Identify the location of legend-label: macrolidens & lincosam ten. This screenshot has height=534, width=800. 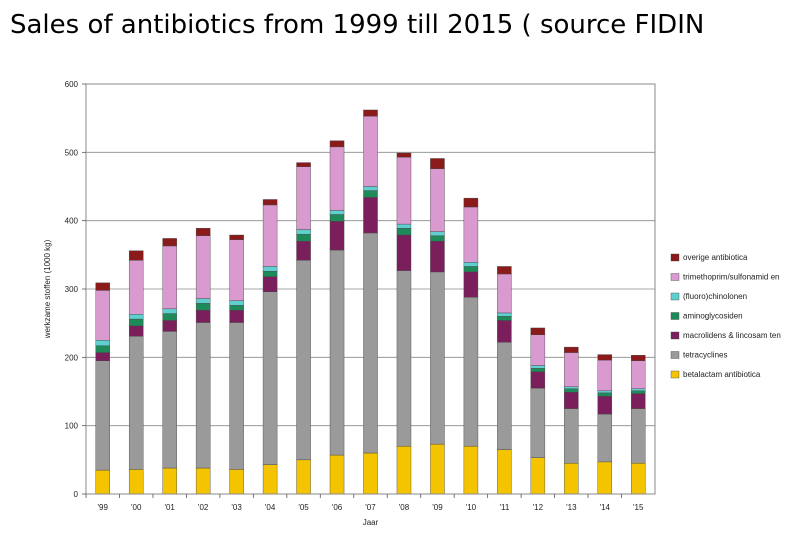
(732, 335).